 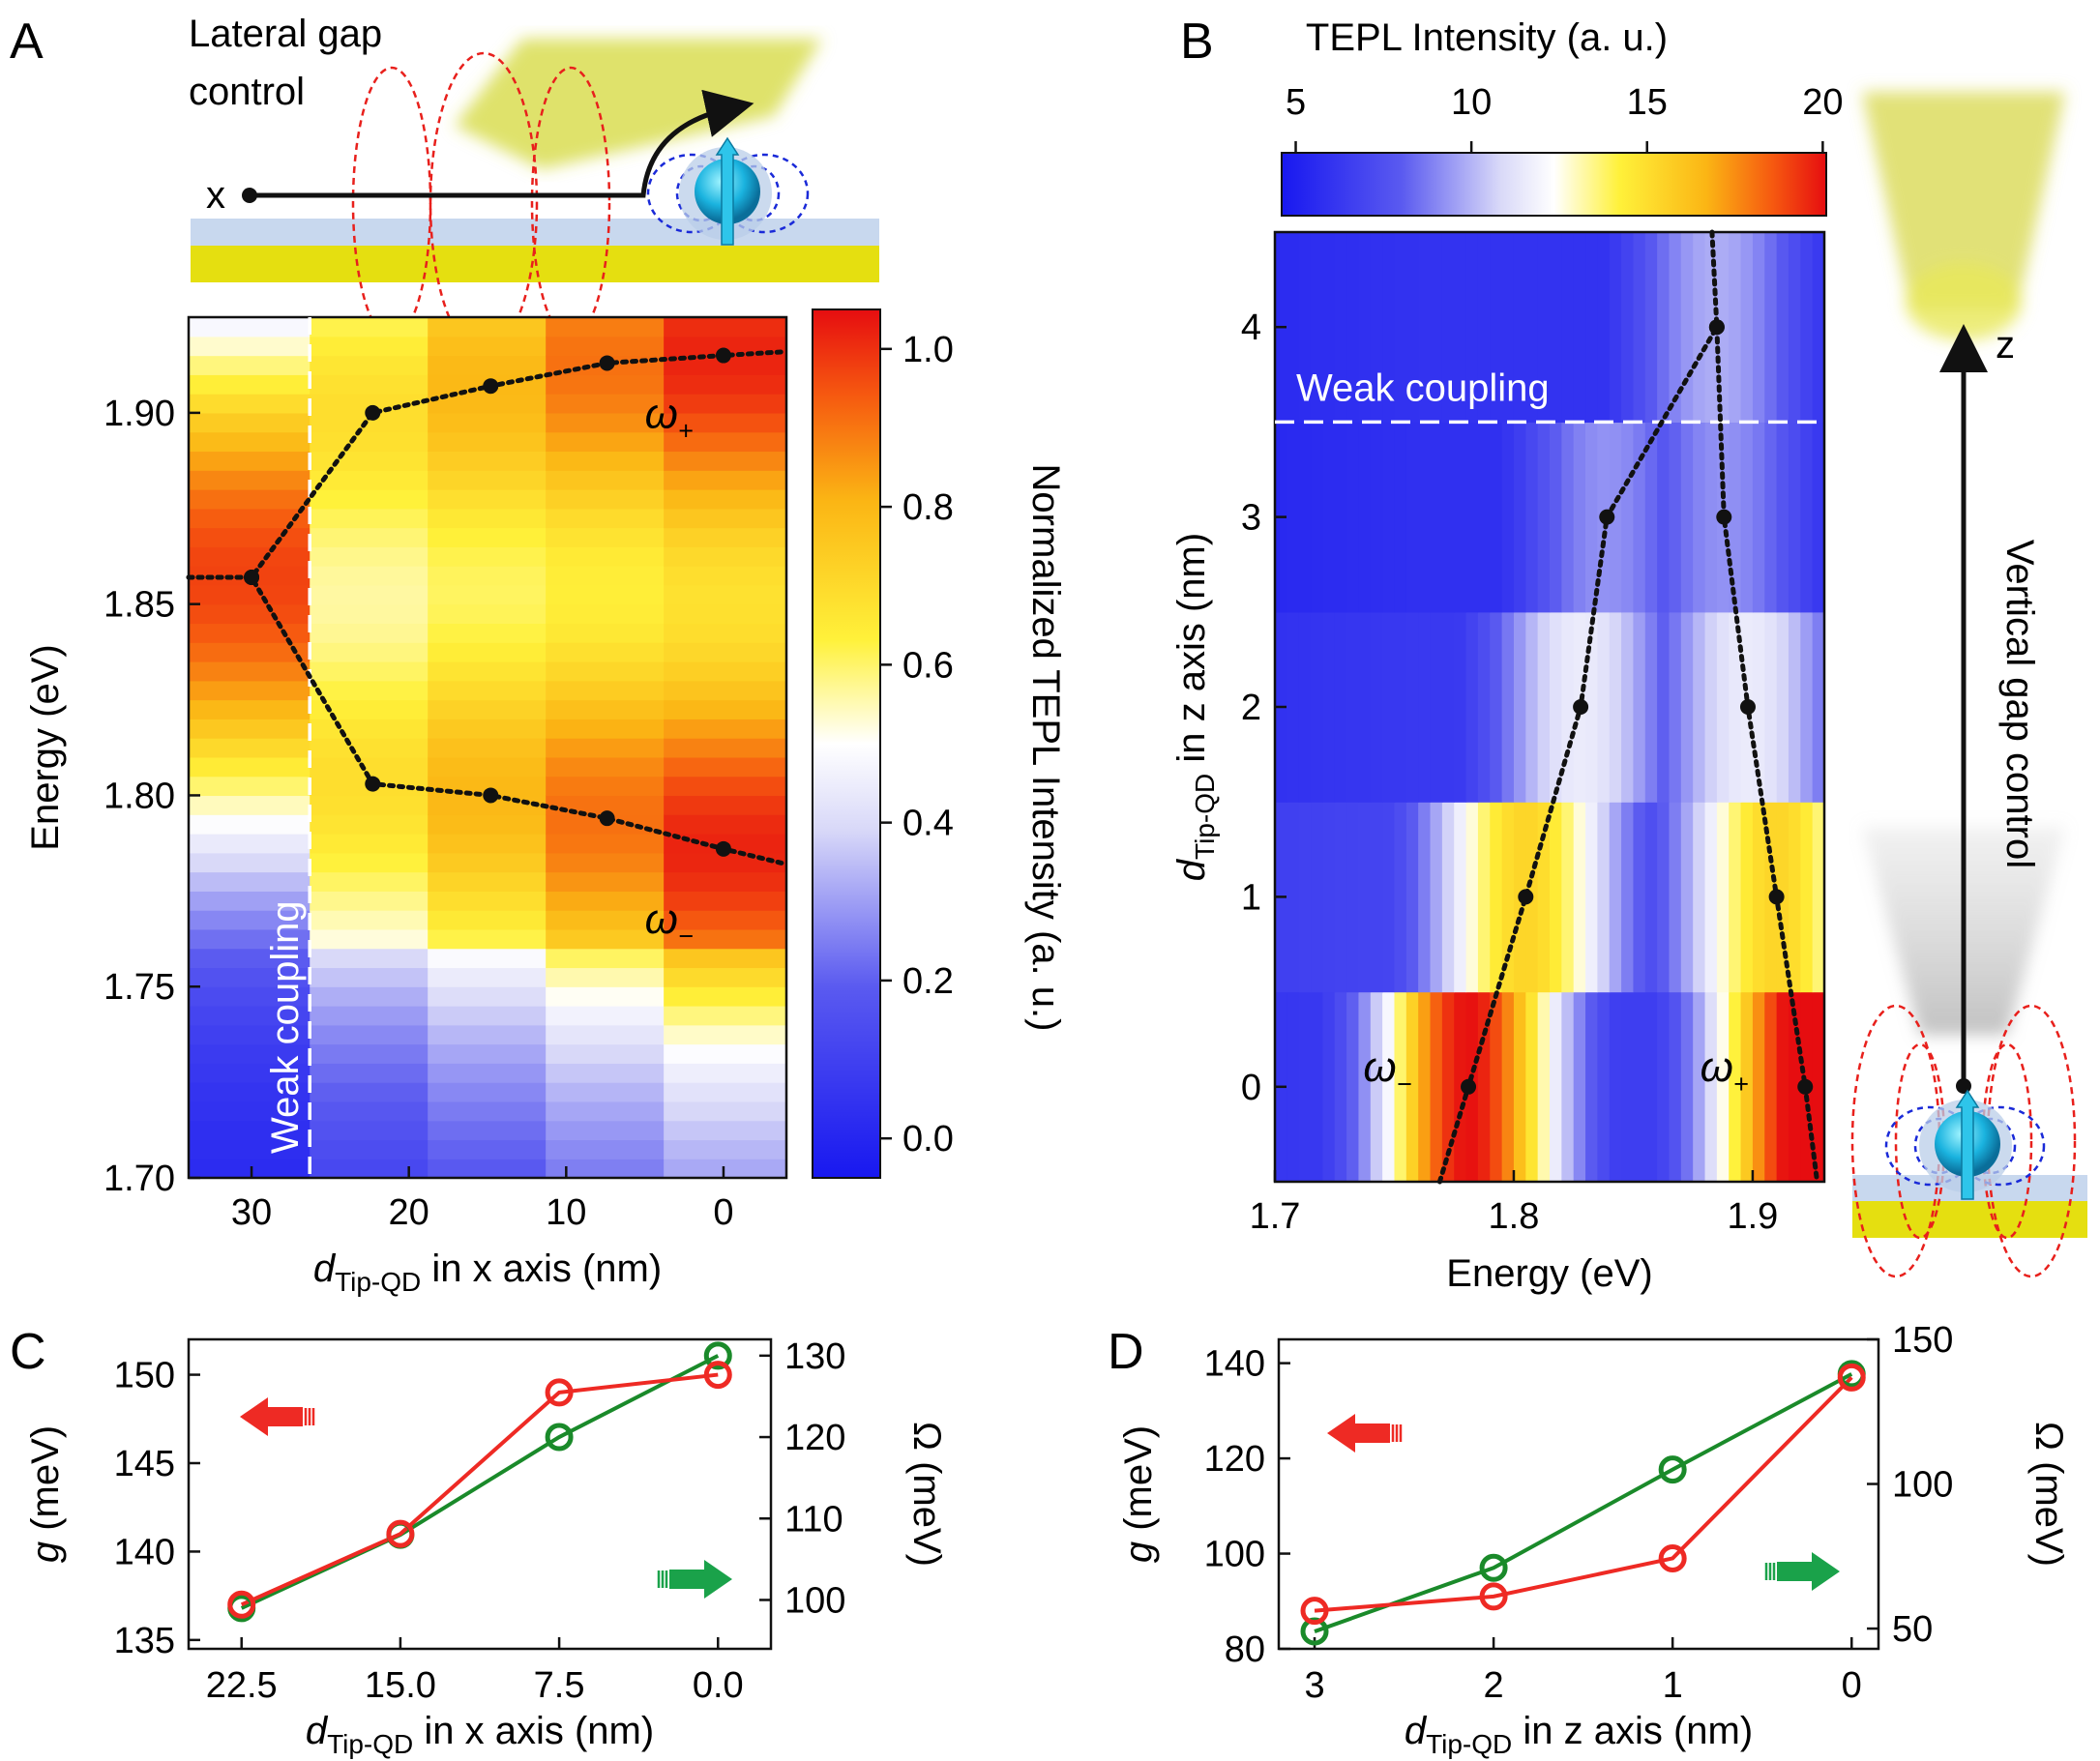 What do you see at coordinates (1752, 1216) in the screenshot?
I see `x-tick-label: 1.9` at bounding box center [1752, 1216].